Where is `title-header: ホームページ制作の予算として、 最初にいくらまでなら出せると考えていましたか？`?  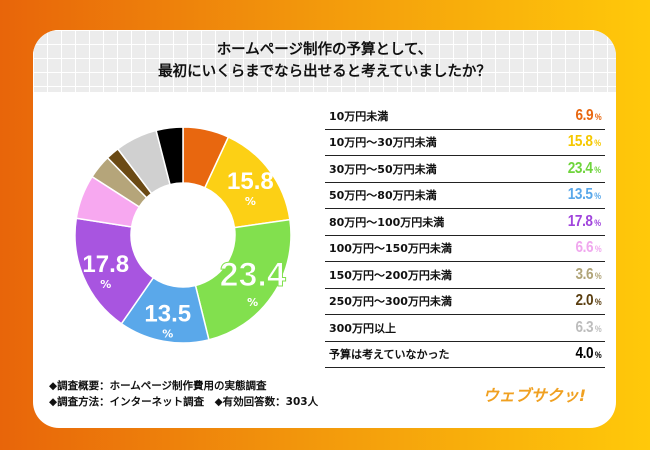
title-header: ホームページ制作の予算として、 最初にいくらまでなら出せると考えていましたか？ is located at coordinates (324, 61).